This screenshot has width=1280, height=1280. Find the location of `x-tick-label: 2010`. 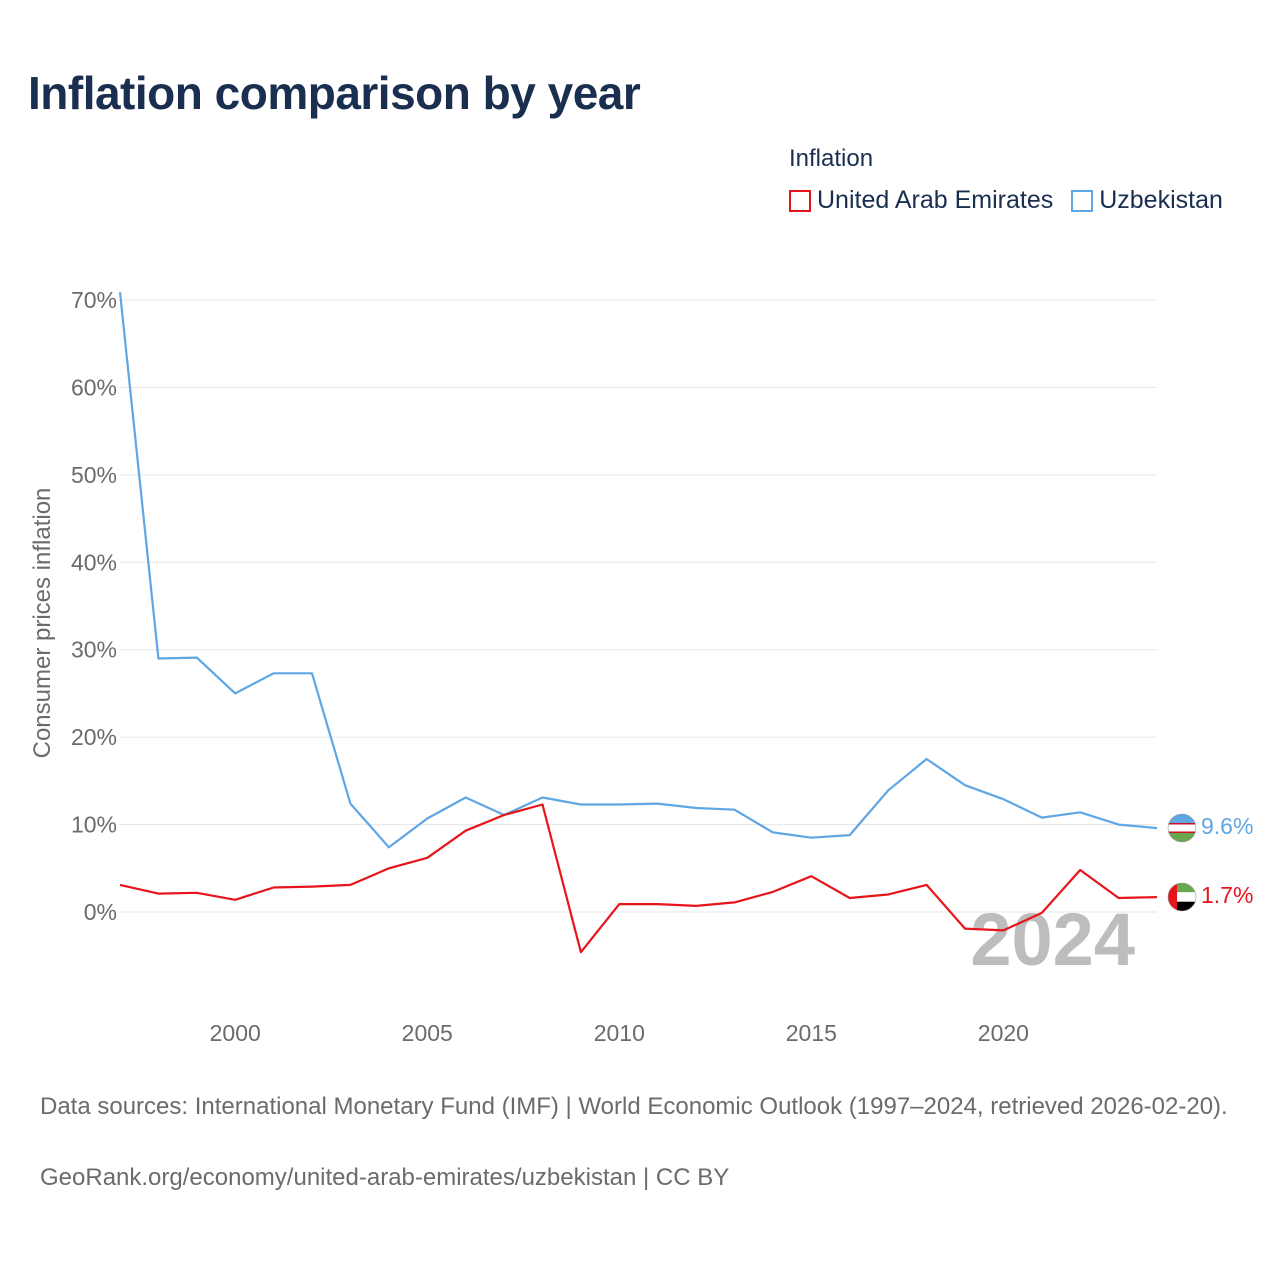

x-tick-label: 2010 is located at coordinates (619, 1033).